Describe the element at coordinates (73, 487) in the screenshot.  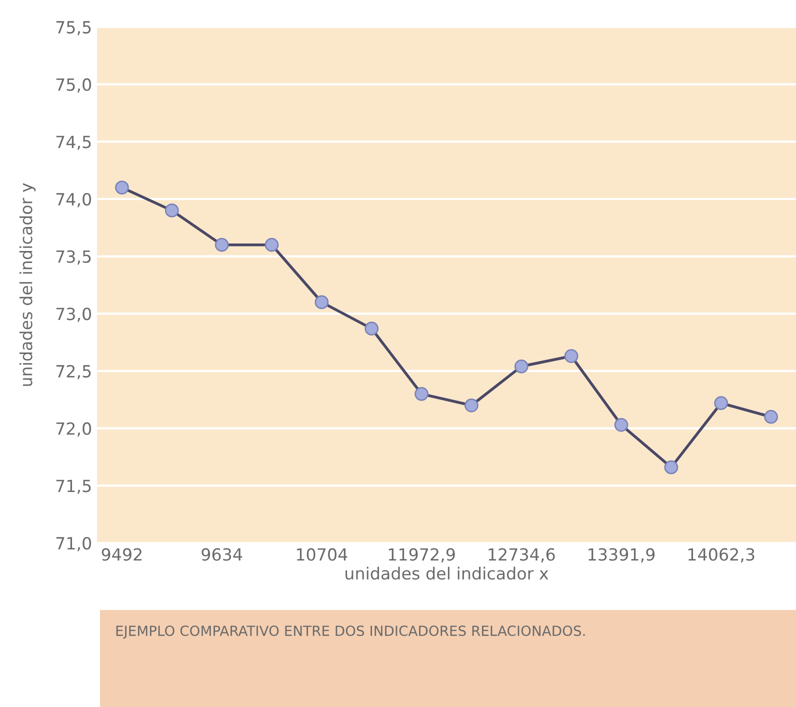
I see `y-tick-label: 71,5` at that location.